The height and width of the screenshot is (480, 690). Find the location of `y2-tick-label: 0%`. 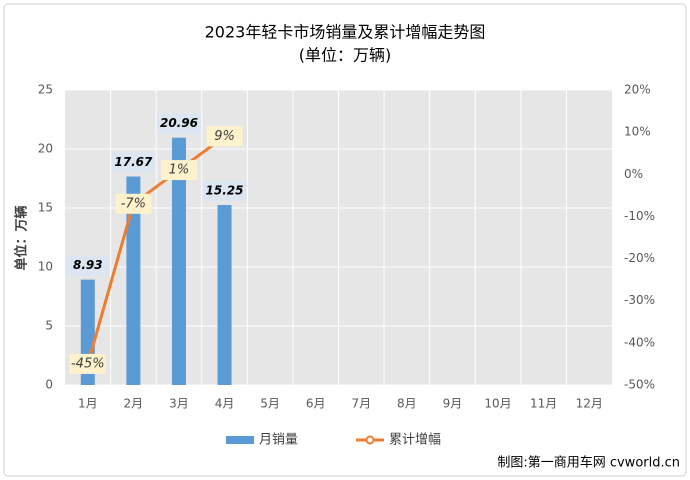

y2-tick-label: 0% is located at coordinates (633, 174).